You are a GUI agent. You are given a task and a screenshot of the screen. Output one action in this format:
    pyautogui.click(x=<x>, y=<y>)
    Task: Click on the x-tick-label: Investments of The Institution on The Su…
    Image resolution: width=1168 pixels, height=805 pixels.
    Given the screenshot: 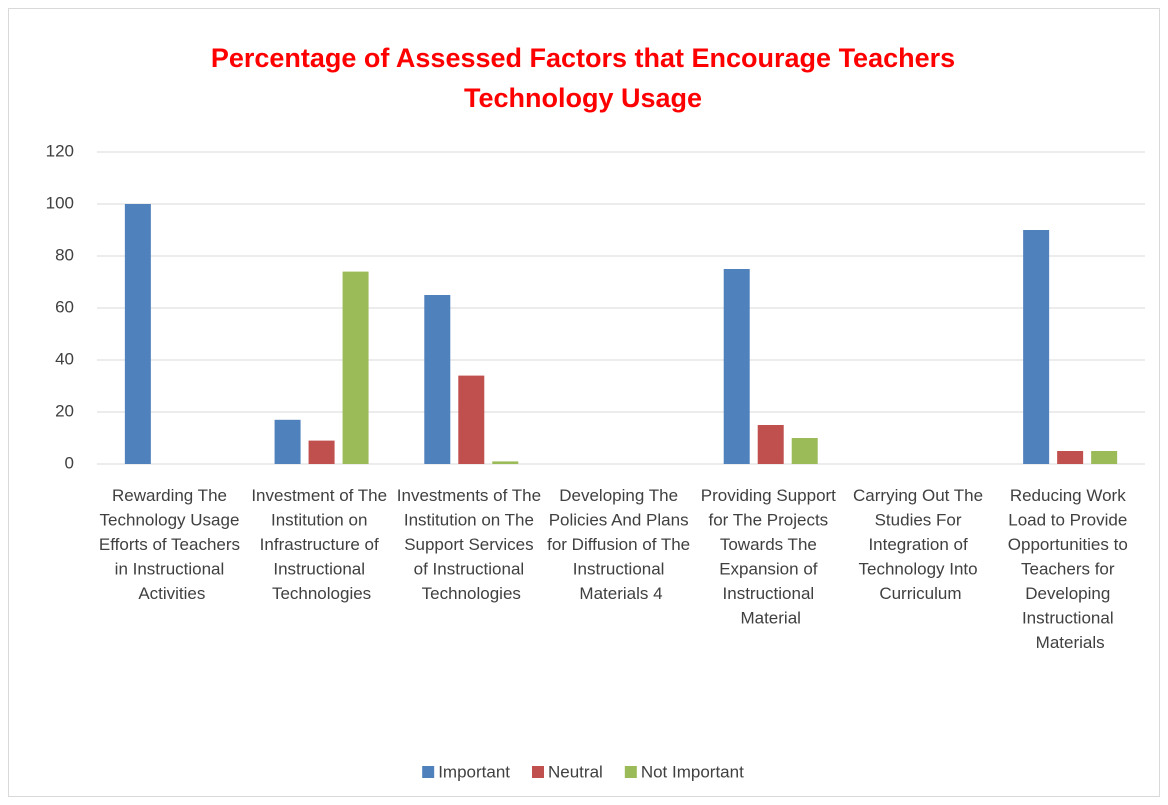 What is the action you would take?
    pyautogui.click(x=471, y=544)
    